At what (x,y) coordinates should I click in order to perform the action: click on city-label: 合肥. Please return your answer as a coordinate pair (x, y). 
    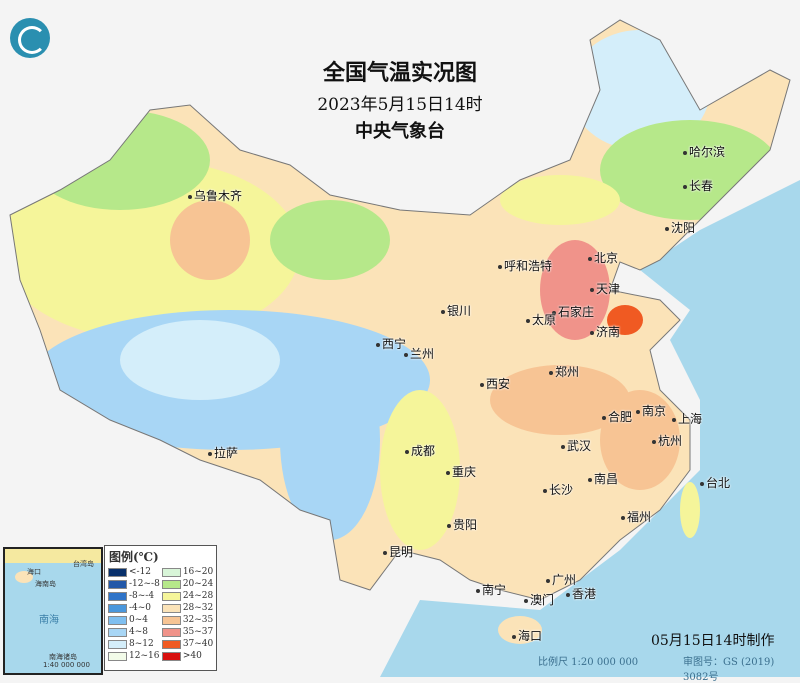
    Looking at the image, I should click on (617, 416).